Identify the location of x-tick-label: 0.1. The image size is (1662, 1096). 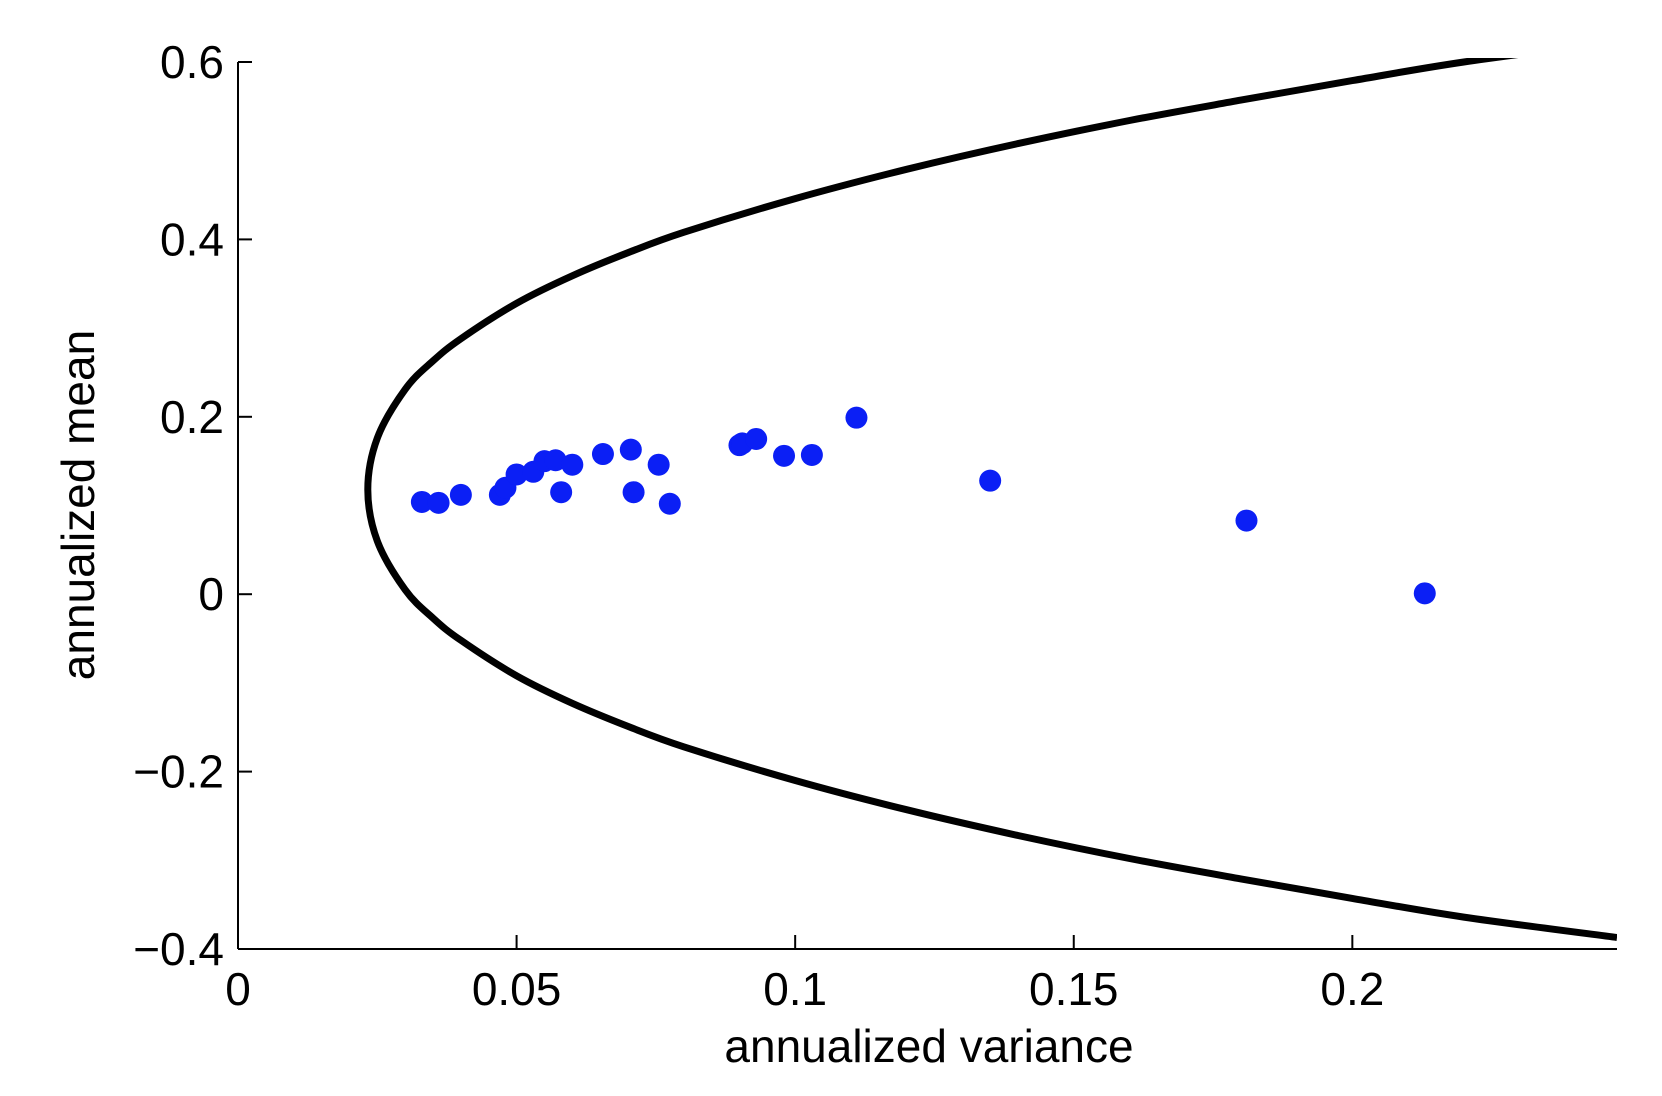
(795, 989).